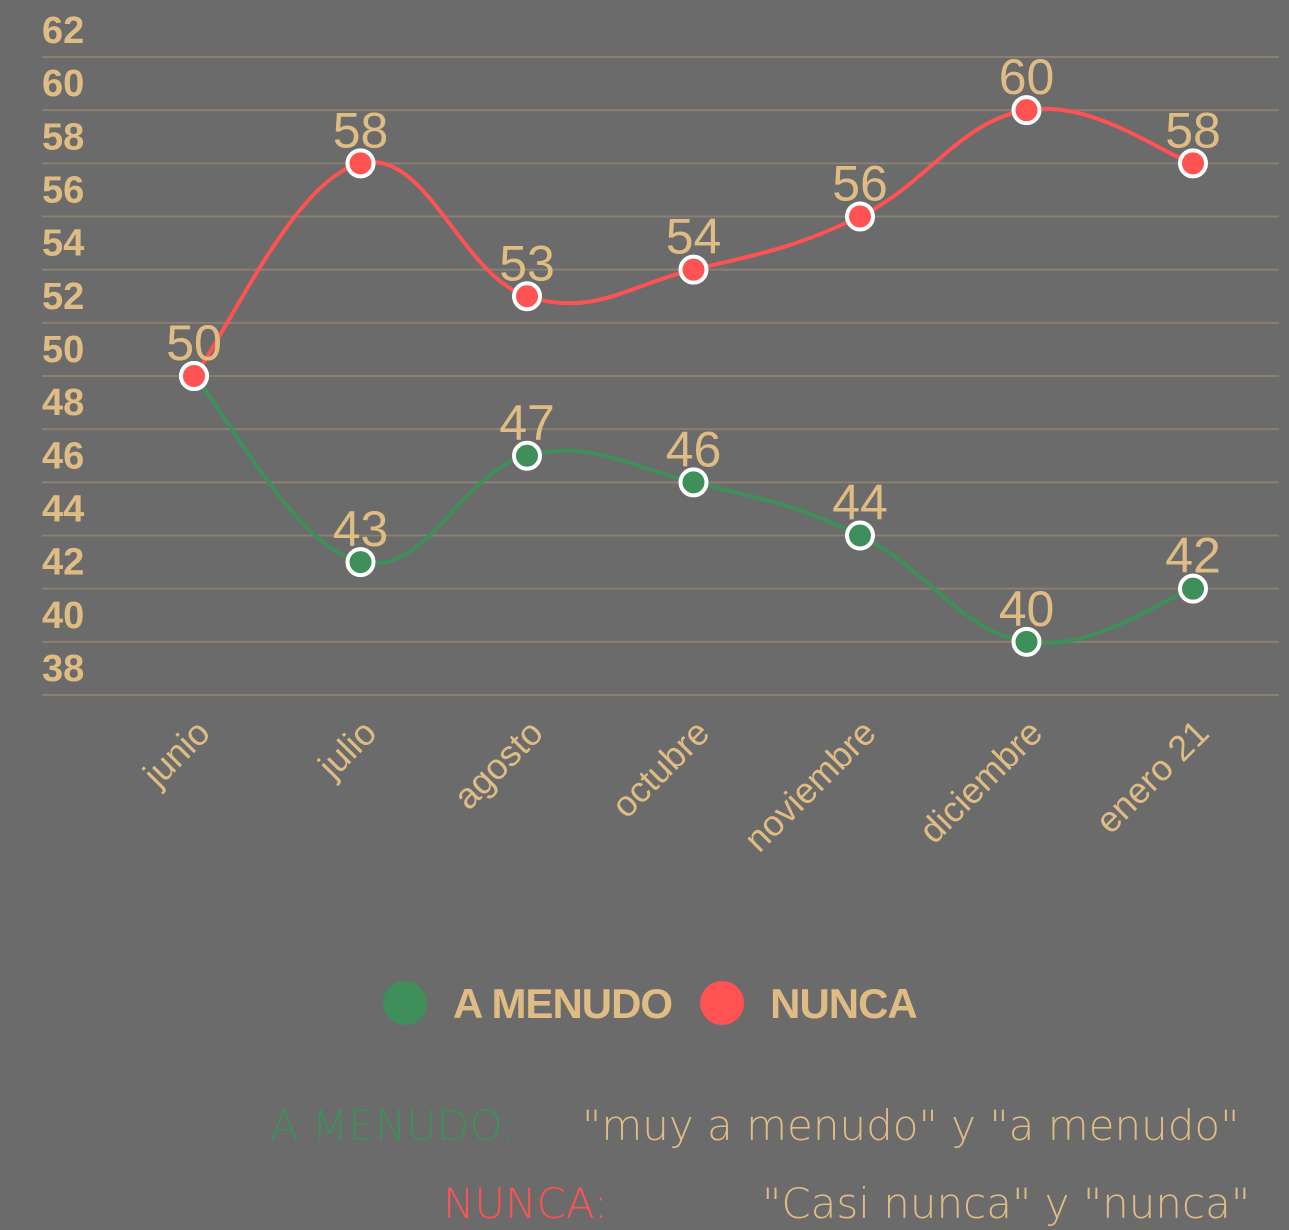  What do you see at coordinates (910, 1125) in the screenshot?
I see `note-text: "muy a menudo" y "a menudo"` at bounding box center [910, 1125].